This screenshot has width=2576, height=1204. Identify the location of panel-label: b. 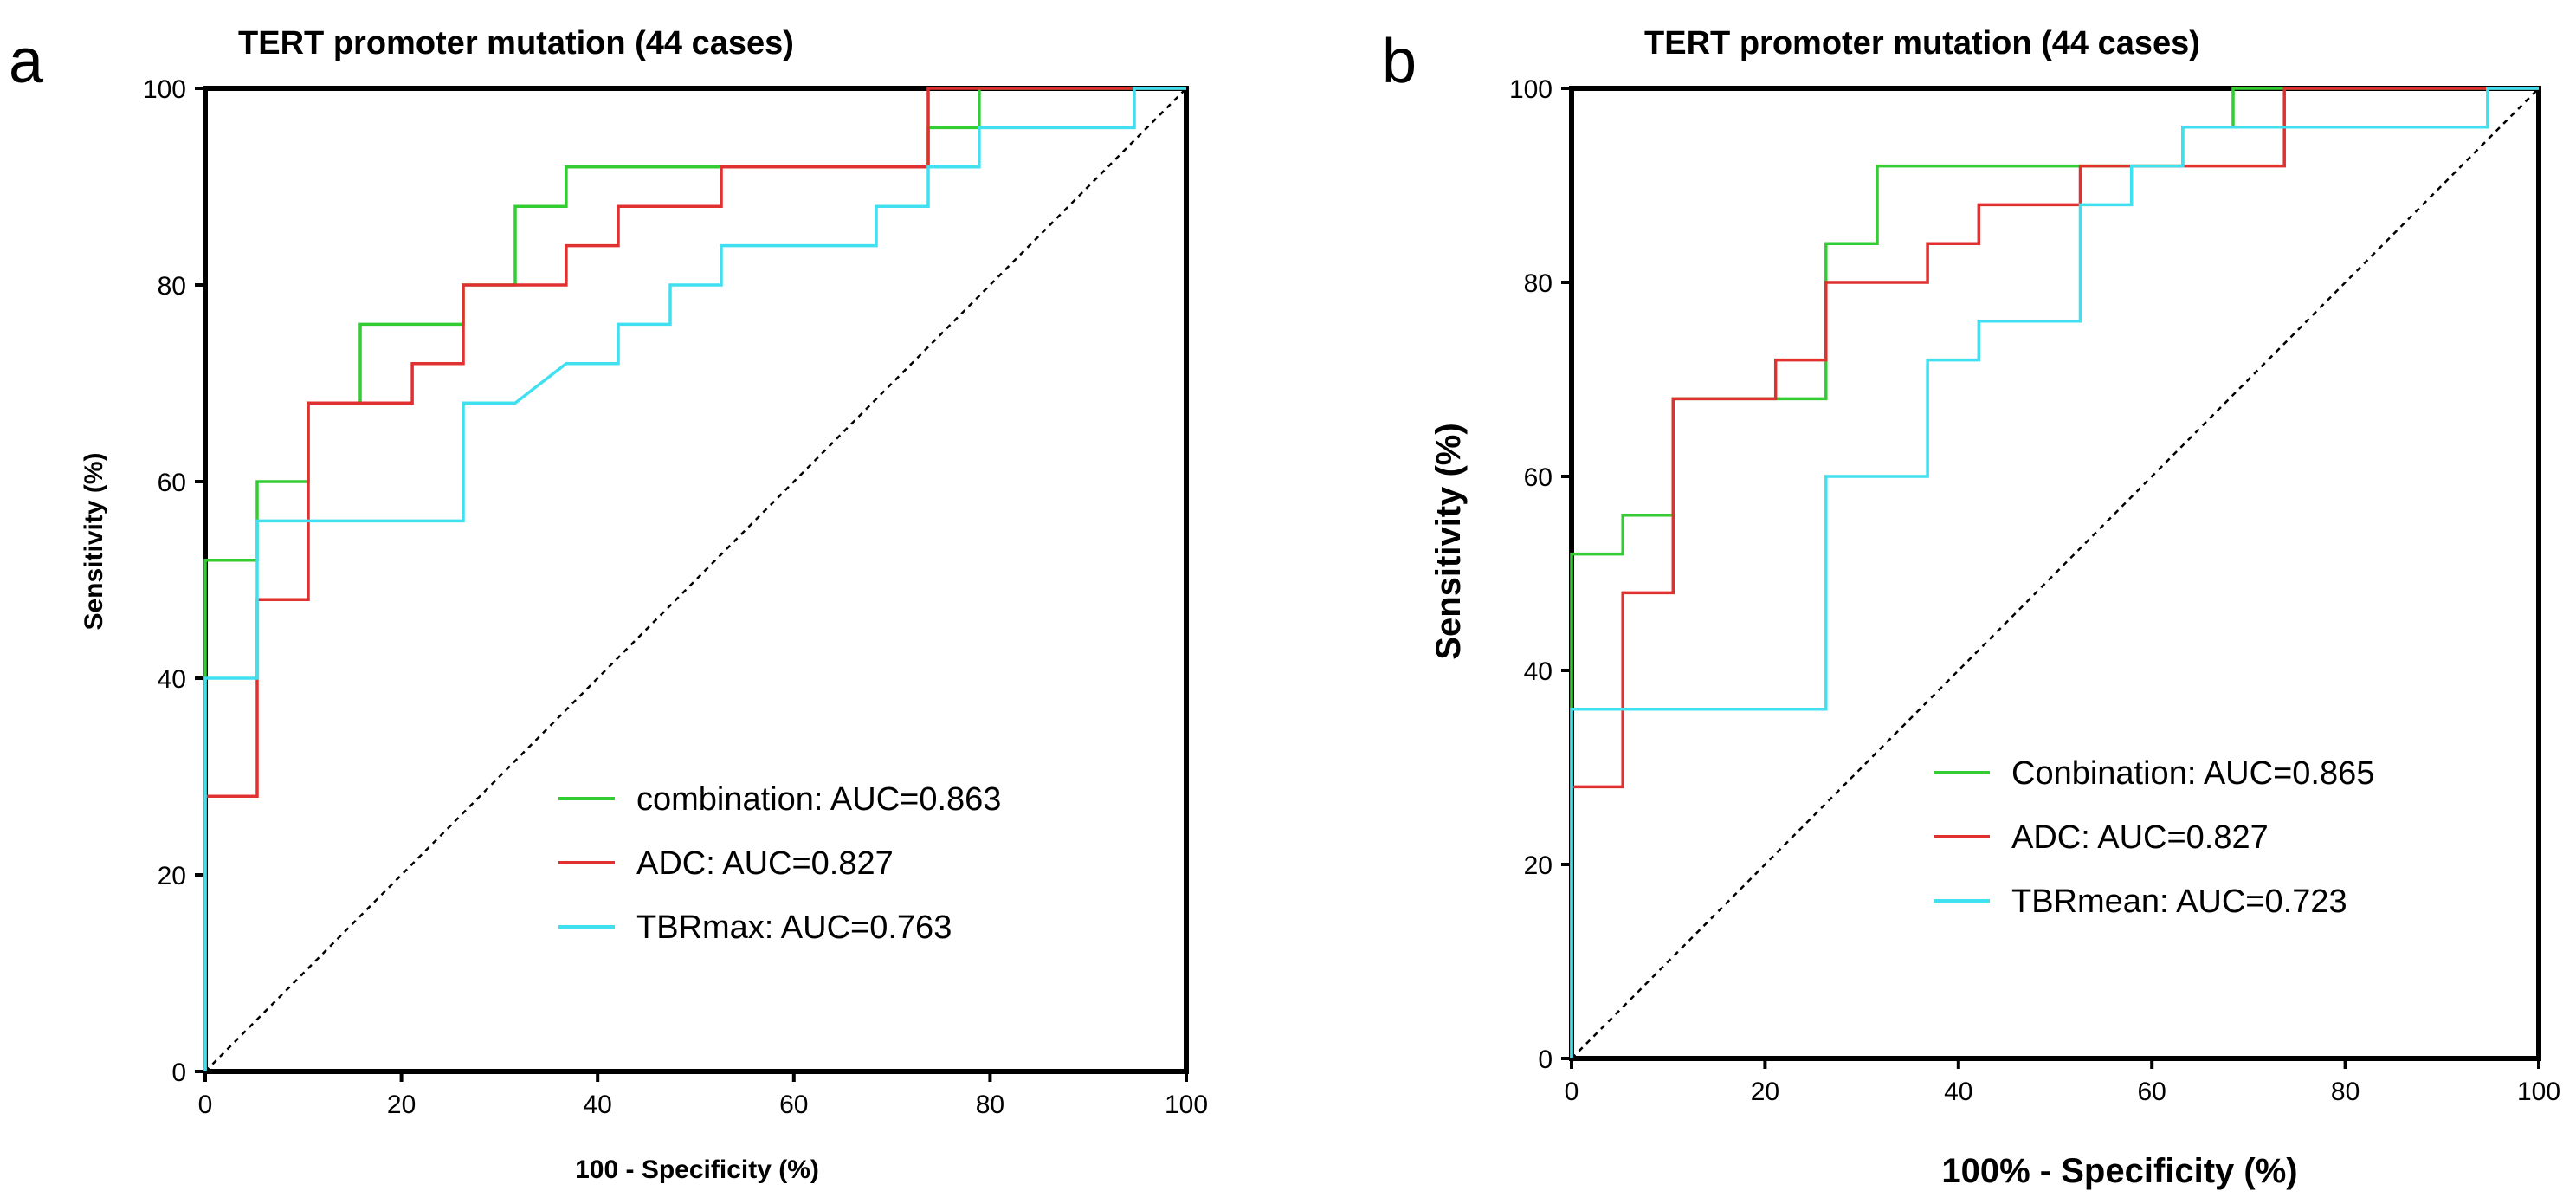
(1399, 61).